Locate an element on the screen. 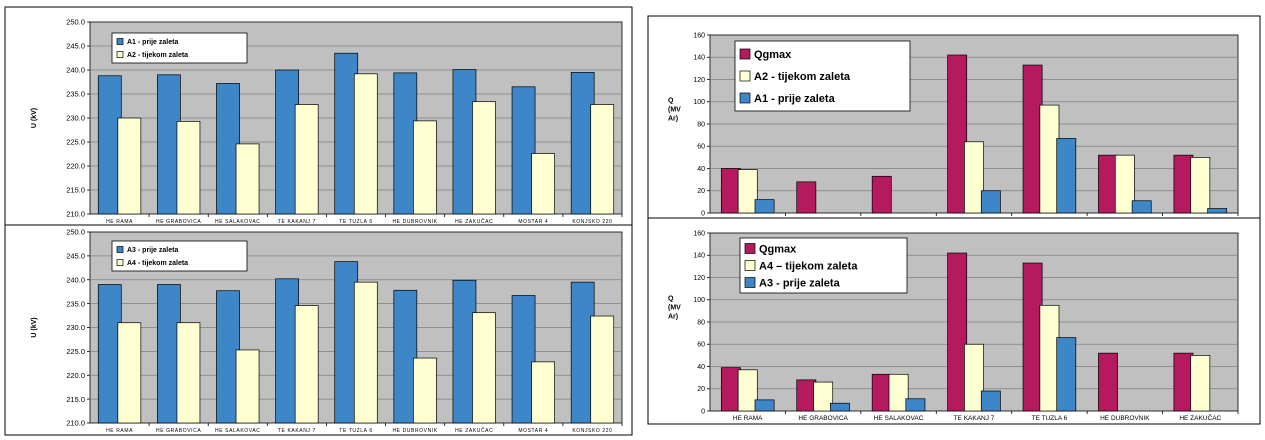 The height and width of the screenshot is (440, 1265). x-tick-label: HE SALAKOVAC is located at coordinates (899, 418).